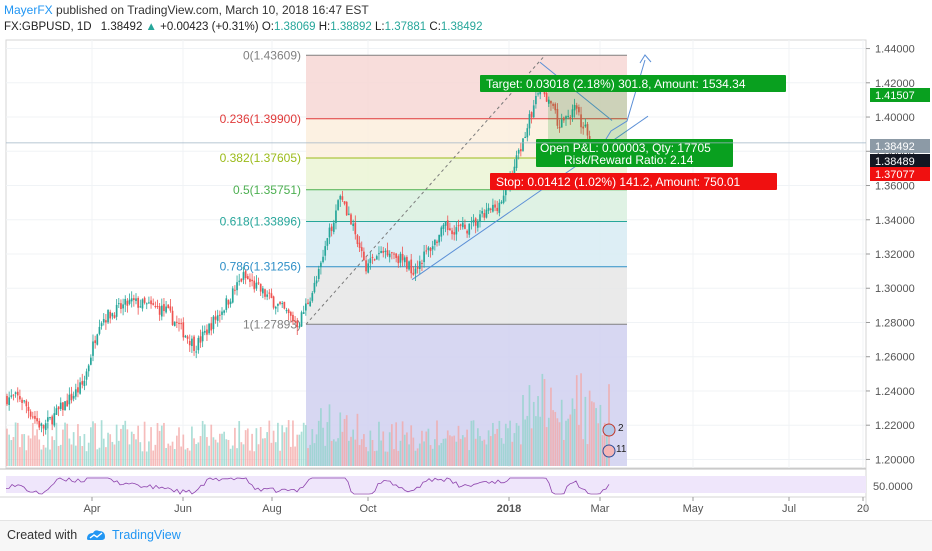 The image size is (932, 551). Describe the element at coordinates (146, 535) in the screenshot. I see `tradingview-link: TradingView` at that location.